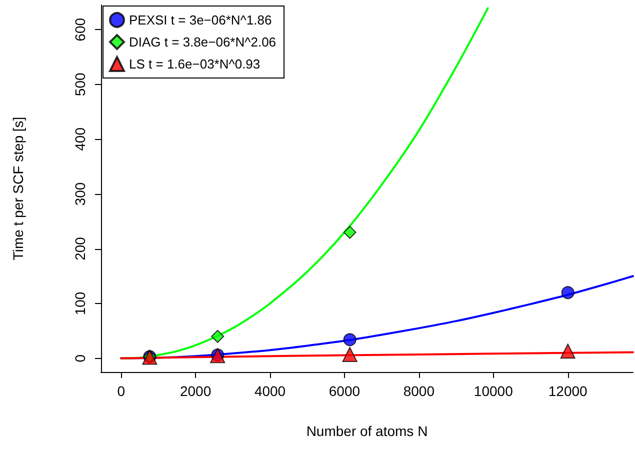 The image size is (635, 459). What do you see at coordinates (80, 358) in the screenshot?
I see `y-tick-label: 0` at bounding box center [80, 358].